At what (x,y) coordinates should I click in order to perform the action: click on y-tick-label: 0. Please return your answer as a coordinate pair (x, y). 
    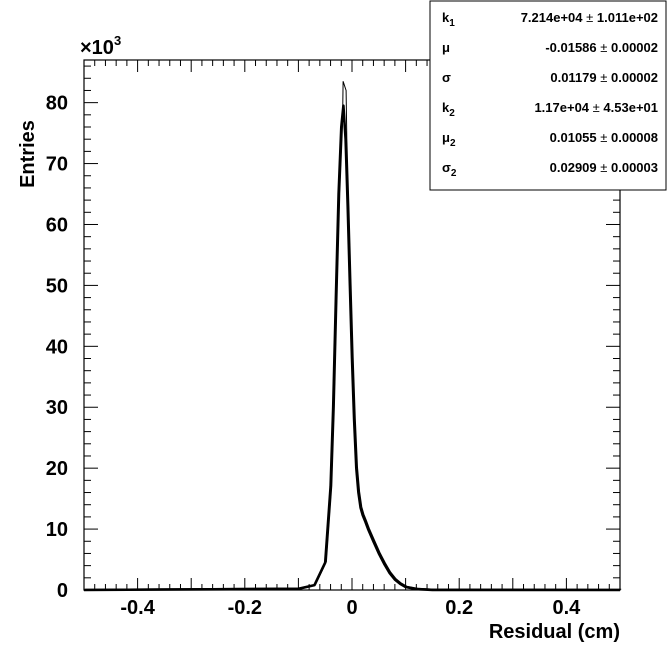
    Looking at the image, I should click on (62, 591).